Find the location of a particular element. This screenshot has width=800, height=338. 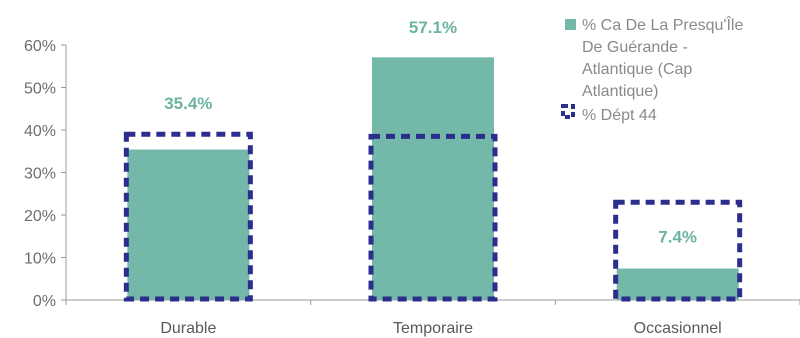

data-label-durable: 35.4% is located at coordinates (188, 103).